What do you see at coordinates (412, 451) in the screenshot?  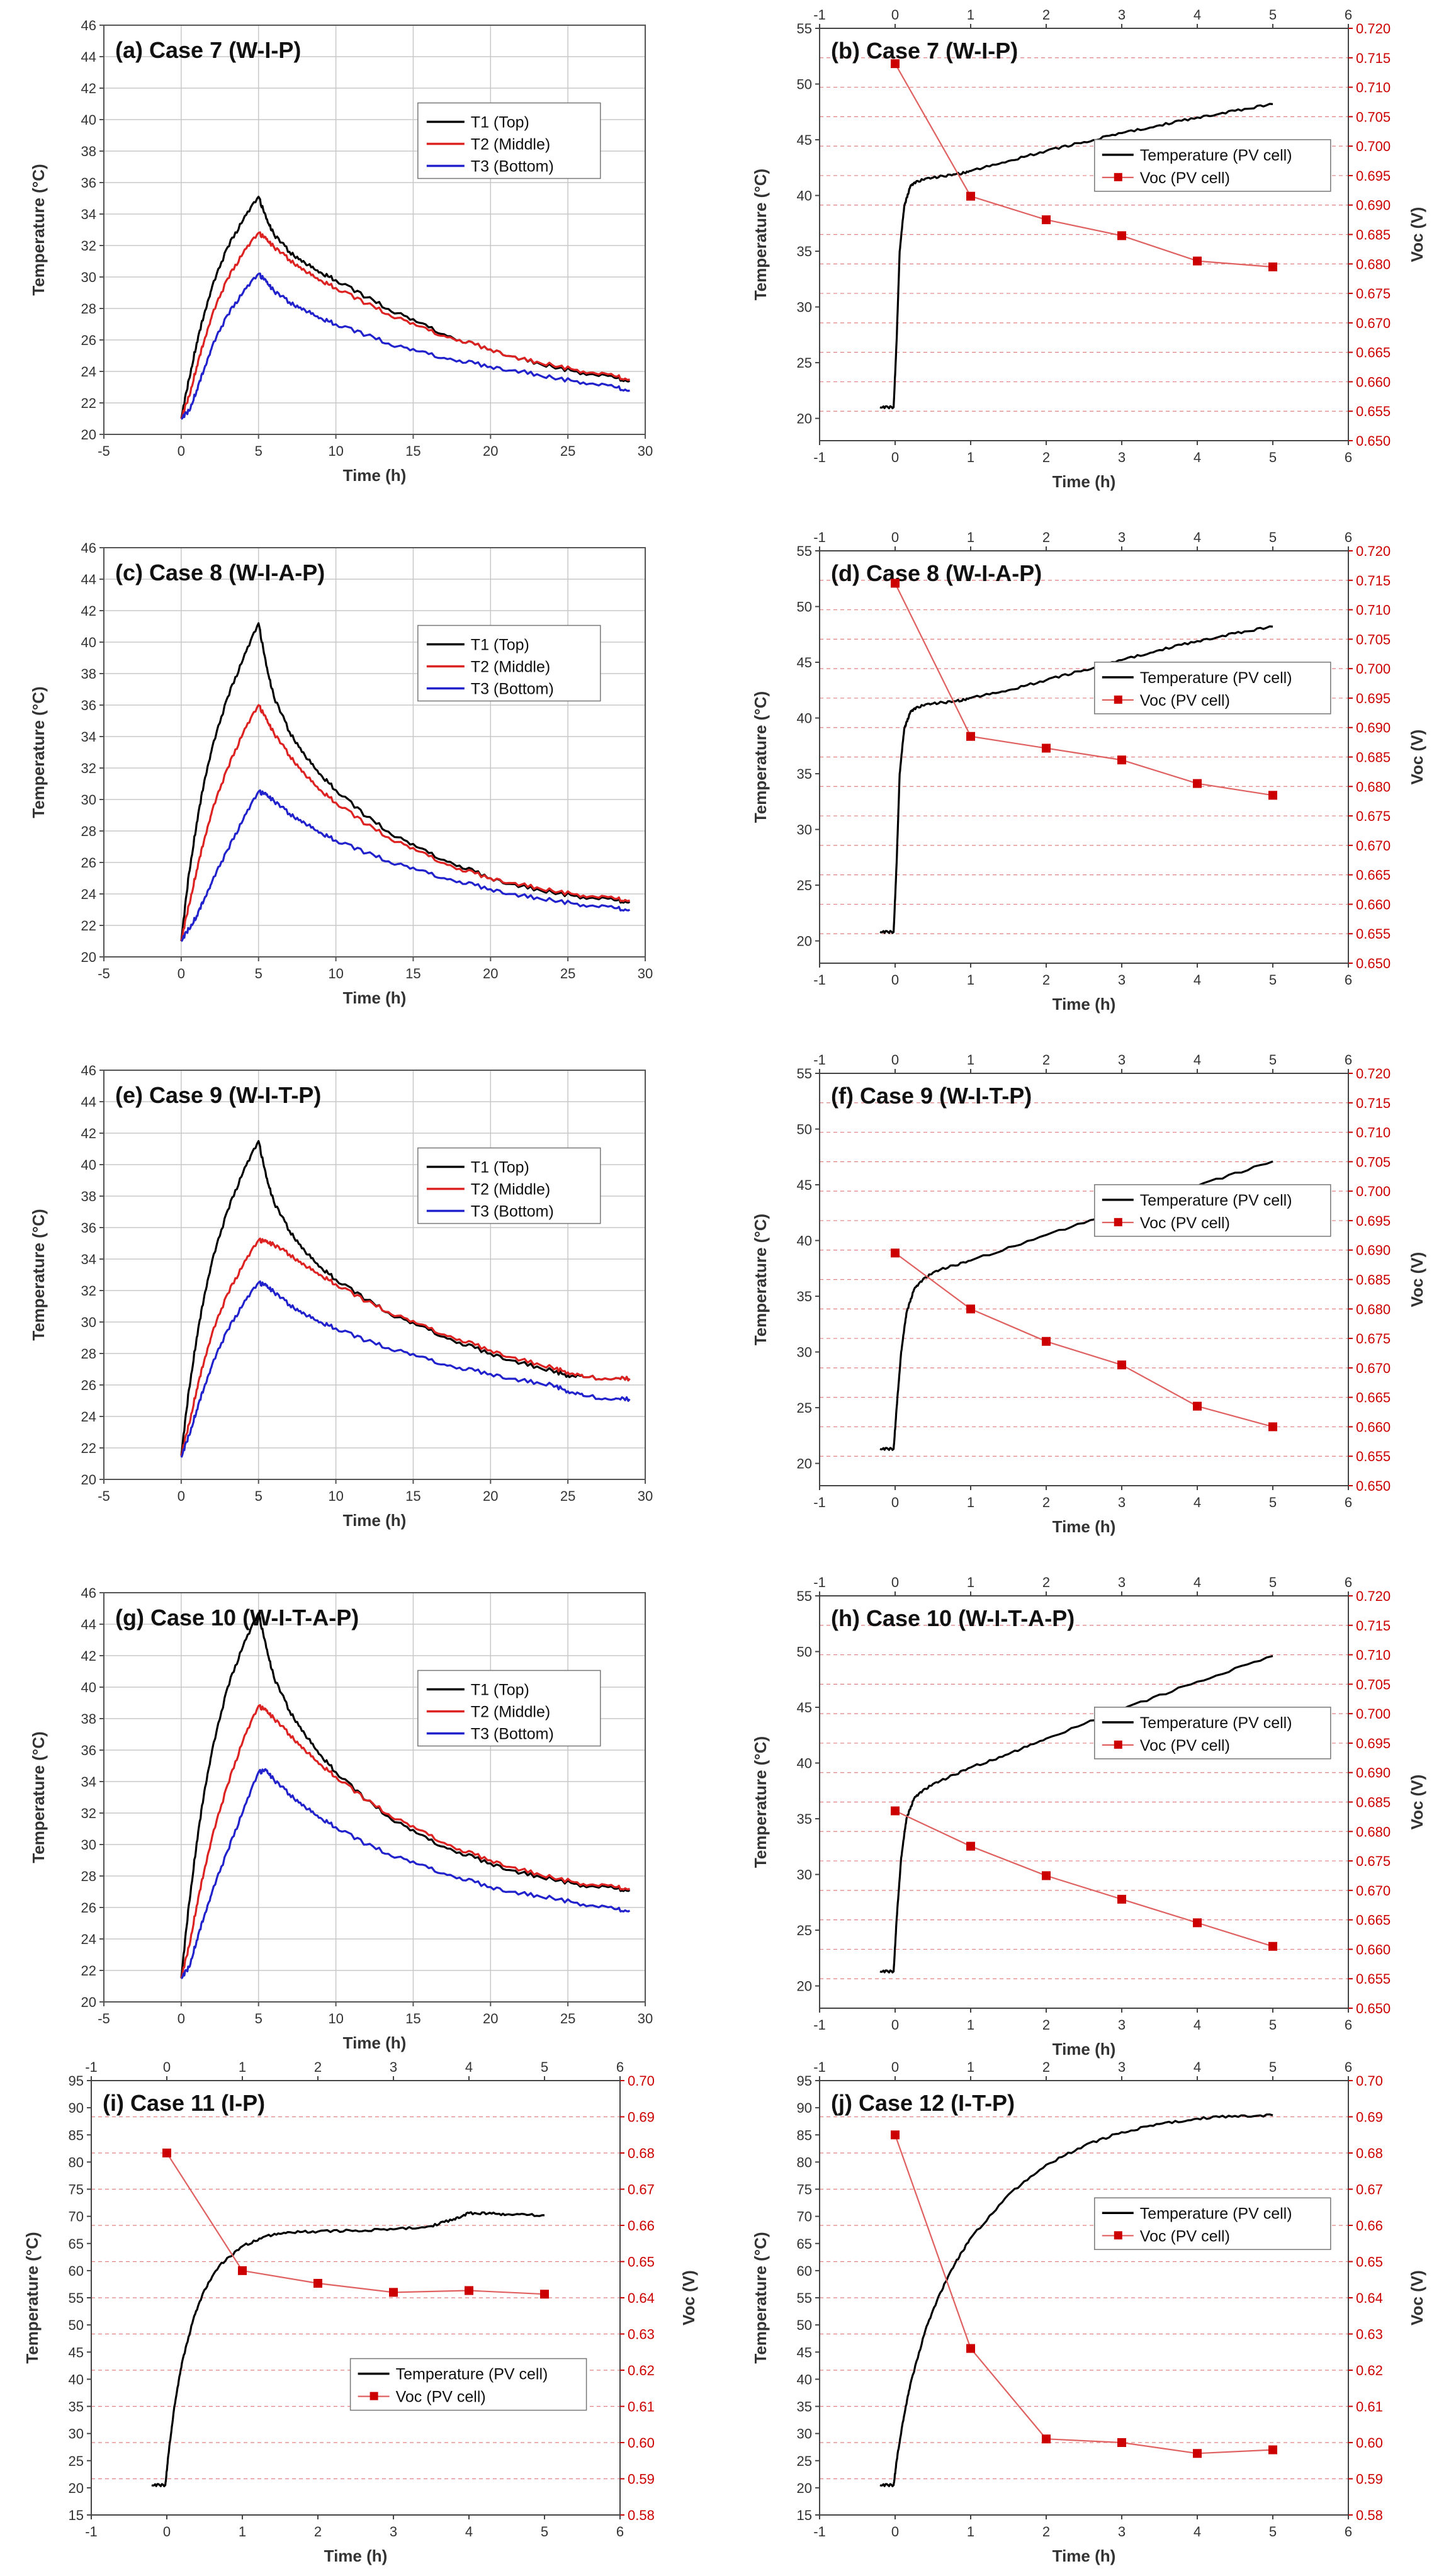 I see `x-tick-label: 15` at bounding box center [412, 451].